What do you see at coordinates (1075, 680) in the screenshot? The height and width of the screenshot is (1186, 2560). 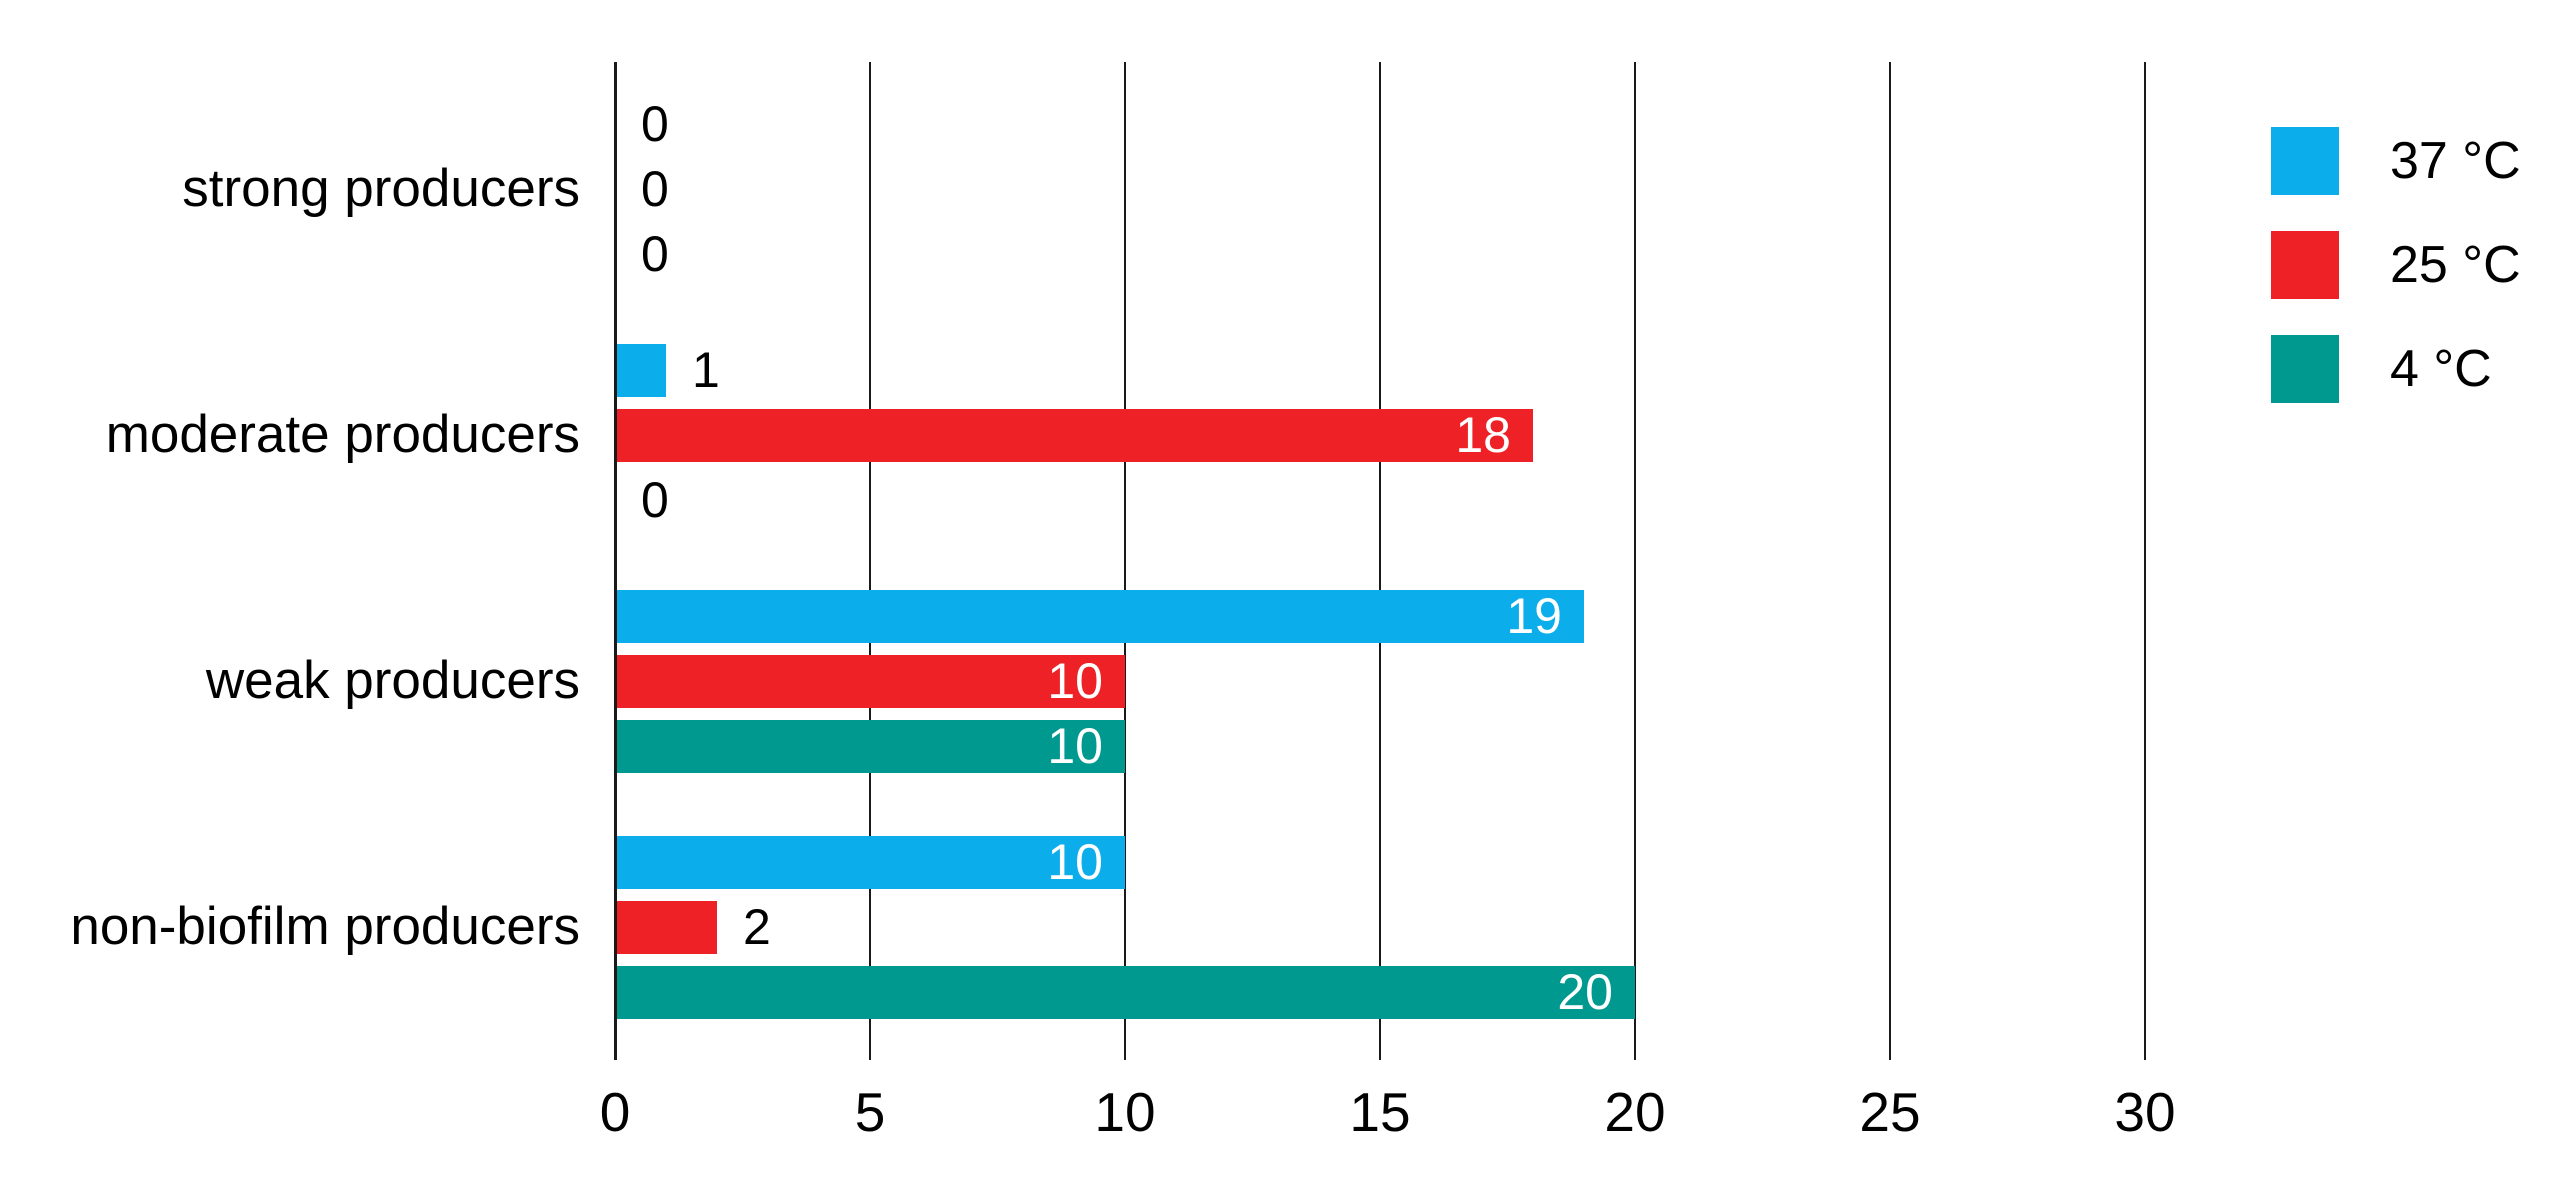 I see `bar-value-label-weak-producers-25-c: 10` at bounding box center [1075, 680].